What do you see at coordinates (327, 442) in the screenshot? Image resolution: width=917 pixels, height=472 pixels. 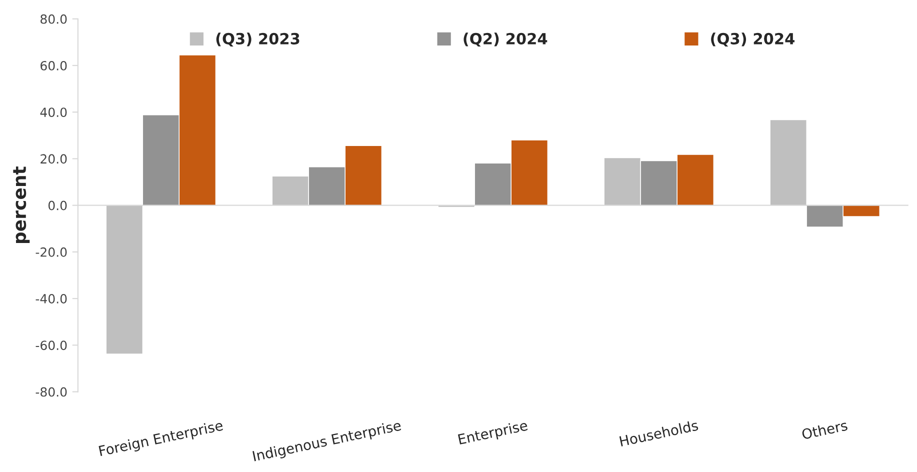 I see `x-tick-label: Indigenous Enterprise` at bounding box center [327, 442].